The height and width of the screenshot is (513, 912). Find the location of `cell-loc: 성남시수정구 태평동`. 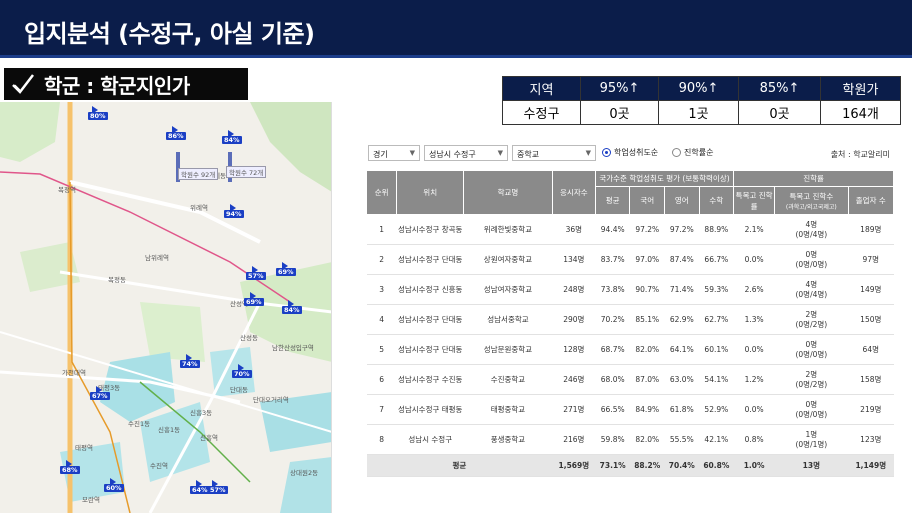

cell-loc: 성남시수정구 태평동 is located at coordinates (430, 409).